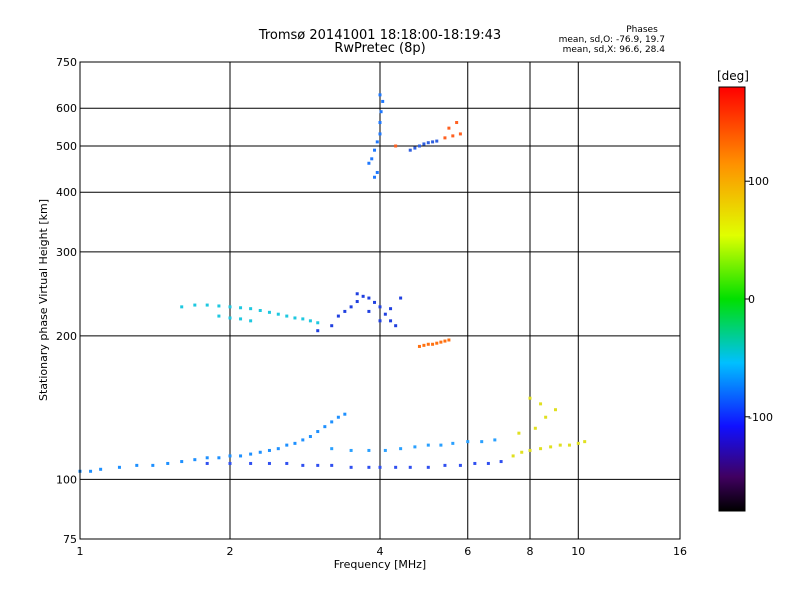  What do you see at coordinates (66, 479) in the screenshot?
I see `y-tick-label: 100` at bounding box center [66, 479].